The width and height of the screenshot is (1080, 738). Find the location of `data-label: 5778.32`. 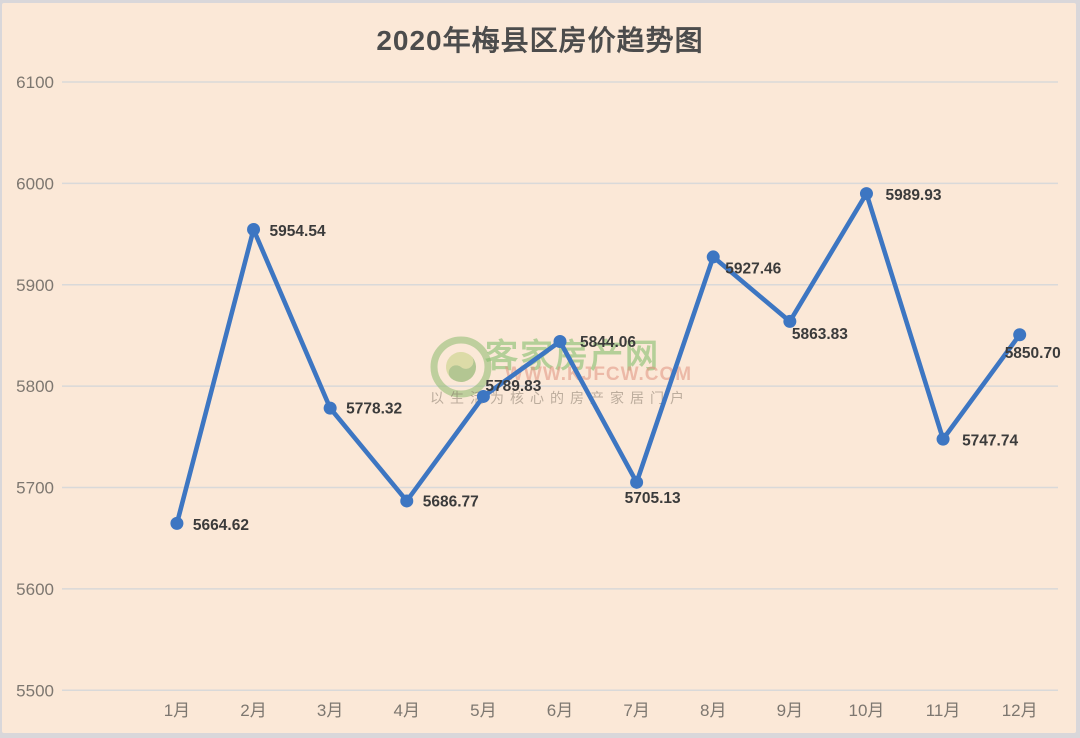

data-label: 5778.32 is located at coordinates (374, 409).